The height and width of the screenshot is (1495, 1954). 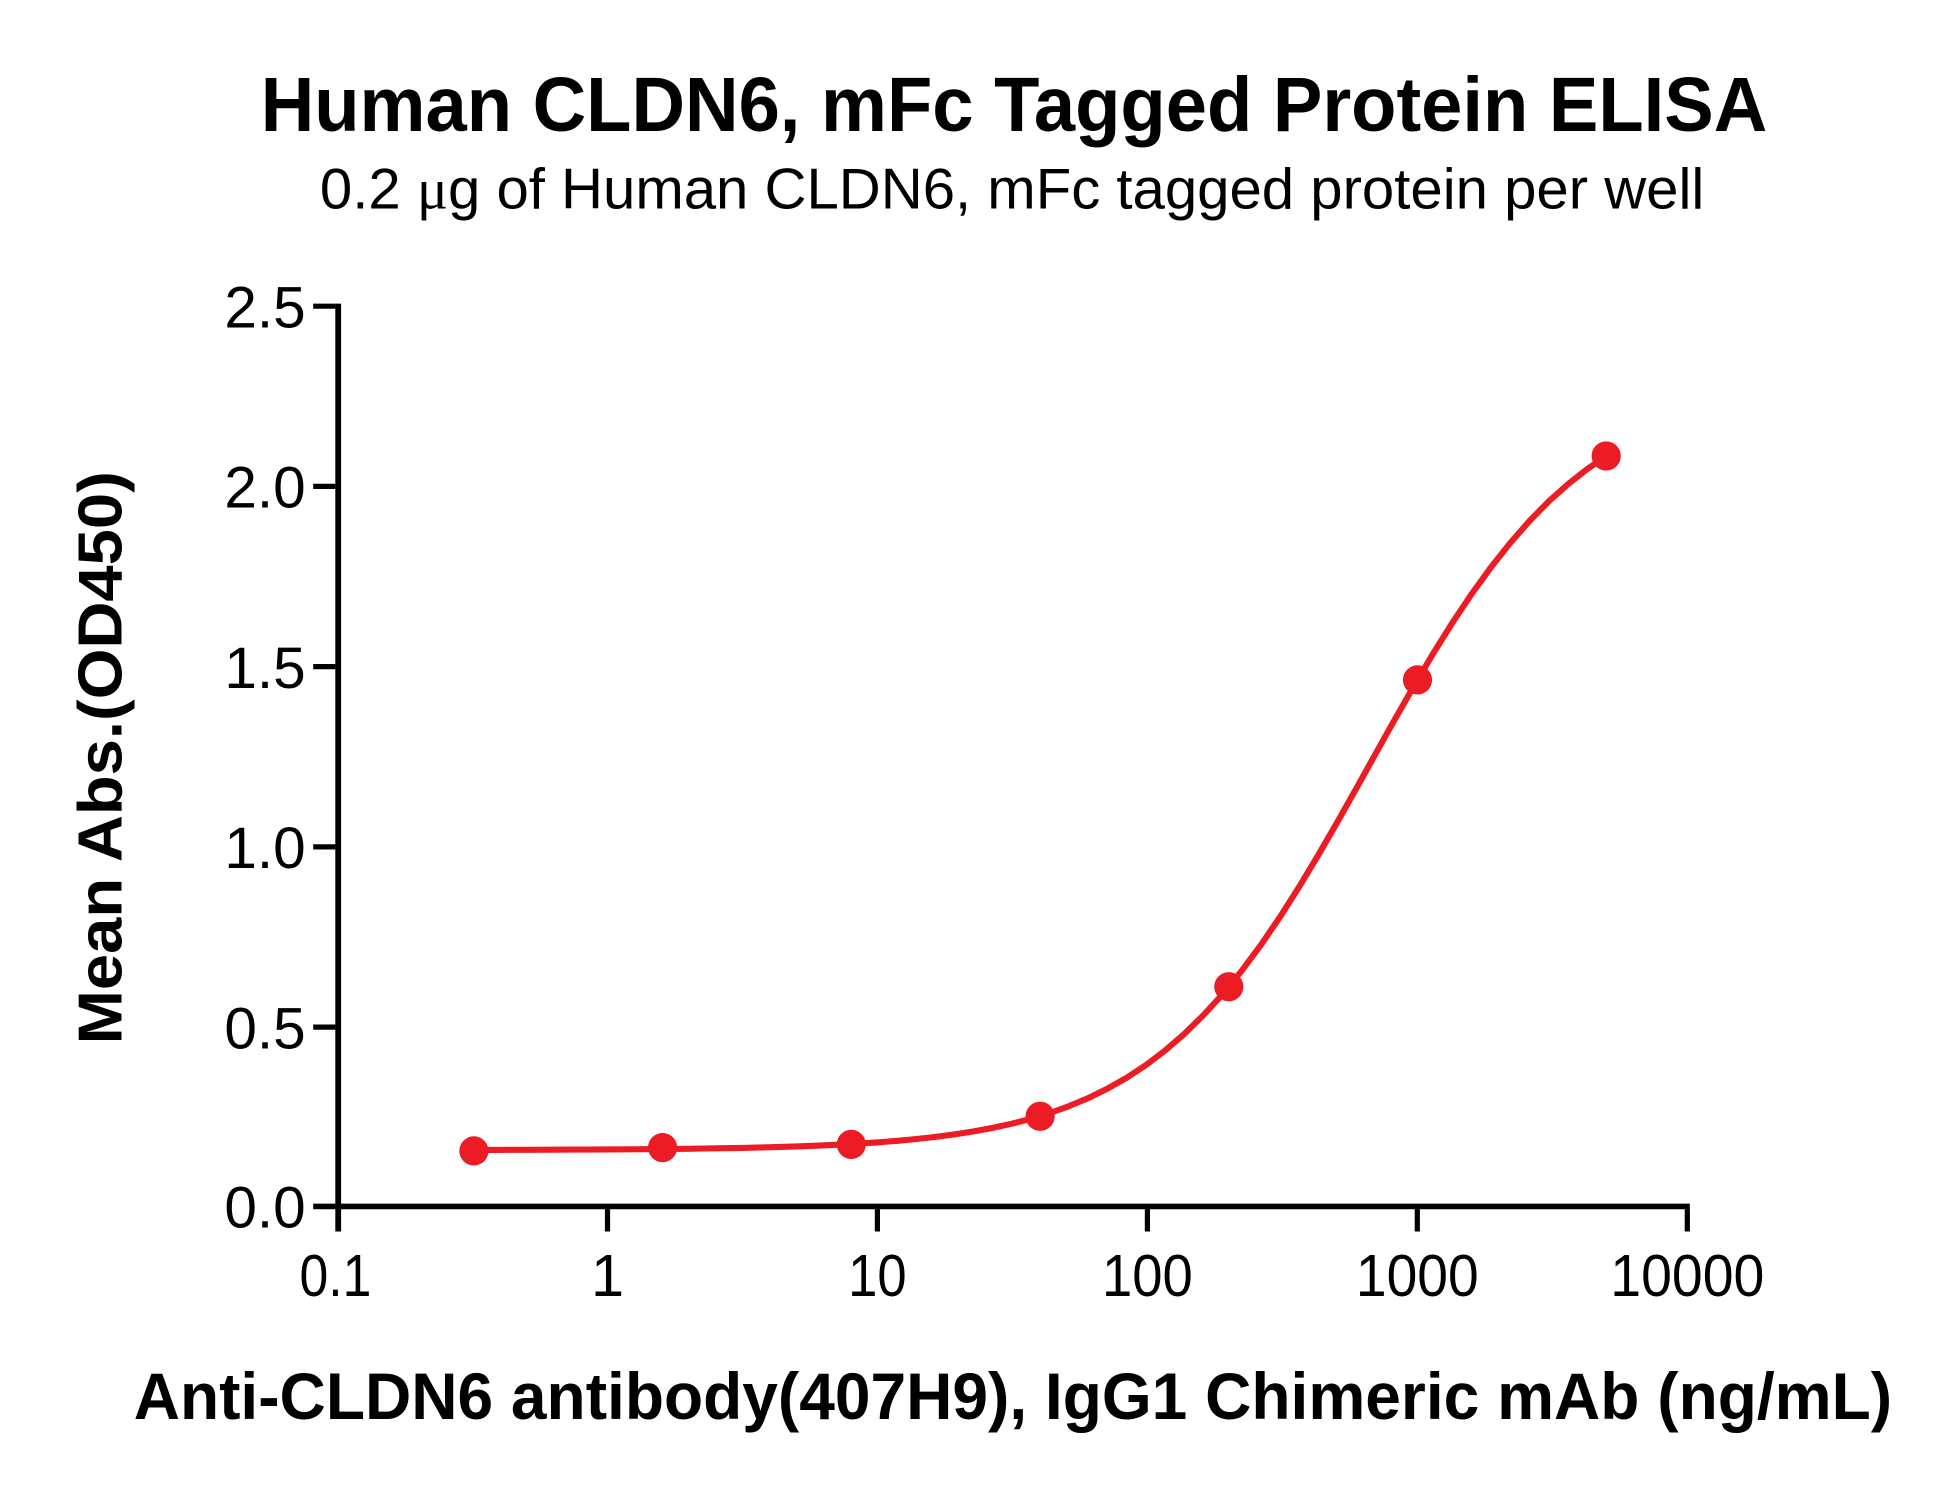 I want to click on svg-text: 10000, so click(x=1687, y=1275).